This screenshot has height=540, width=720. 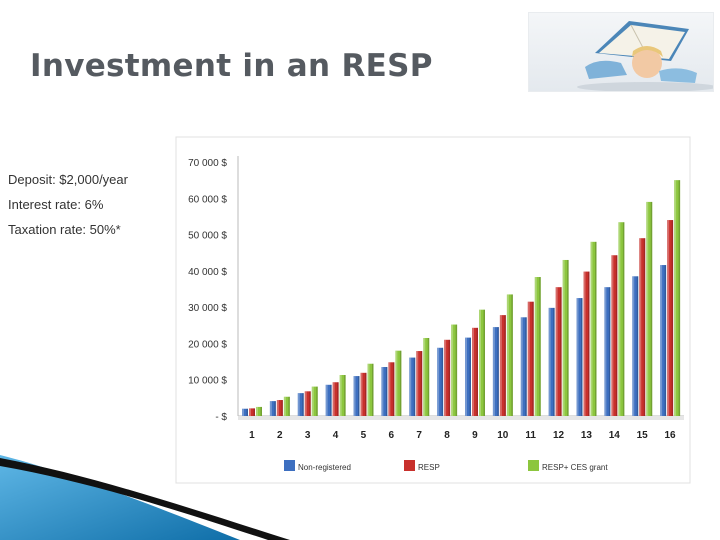 I want to click on legend-label: RESP+ CES grant, so click(x=575, y=467).